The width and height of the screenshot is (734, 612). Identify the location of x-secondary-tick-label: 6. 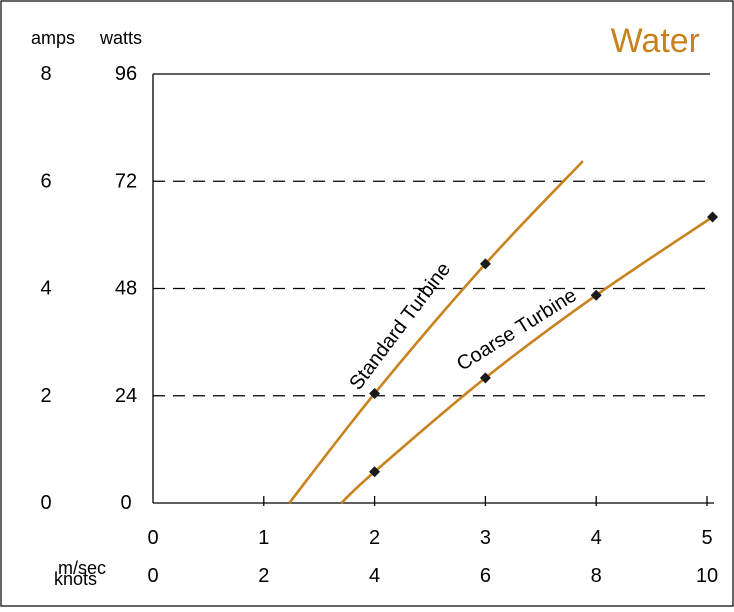
(485, 576).